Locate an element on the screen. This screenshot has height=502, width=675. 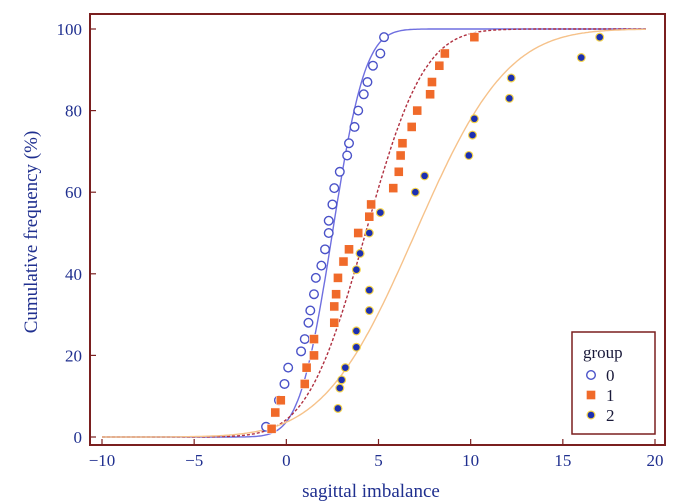
legend-label-group-0: 0 is located at coordinates (610, 375).